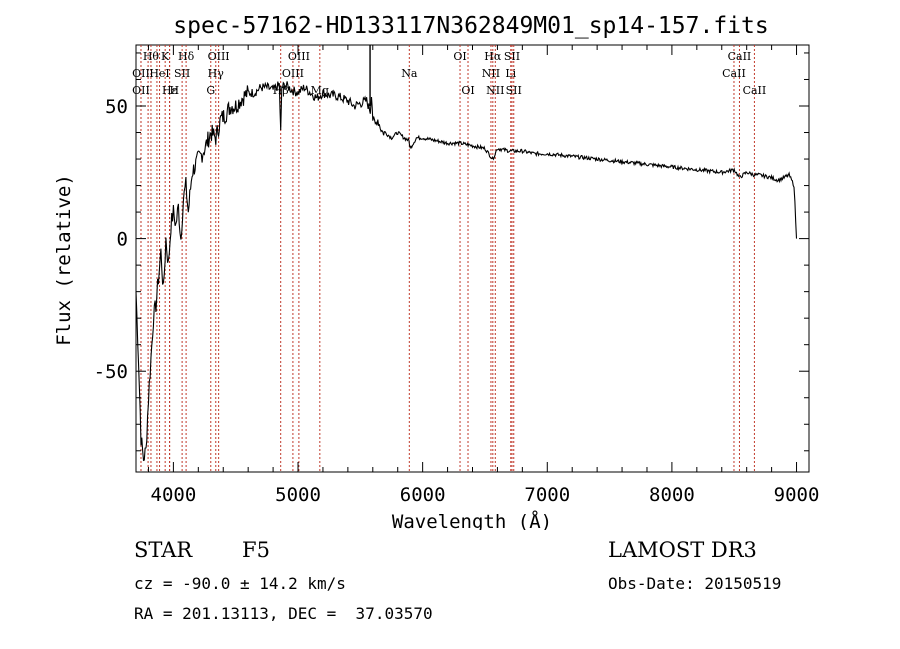  What do you see at coordinates (256, 550) in the screenshot?
I see `object-subclass: F5` at bounding box center [256, 550].